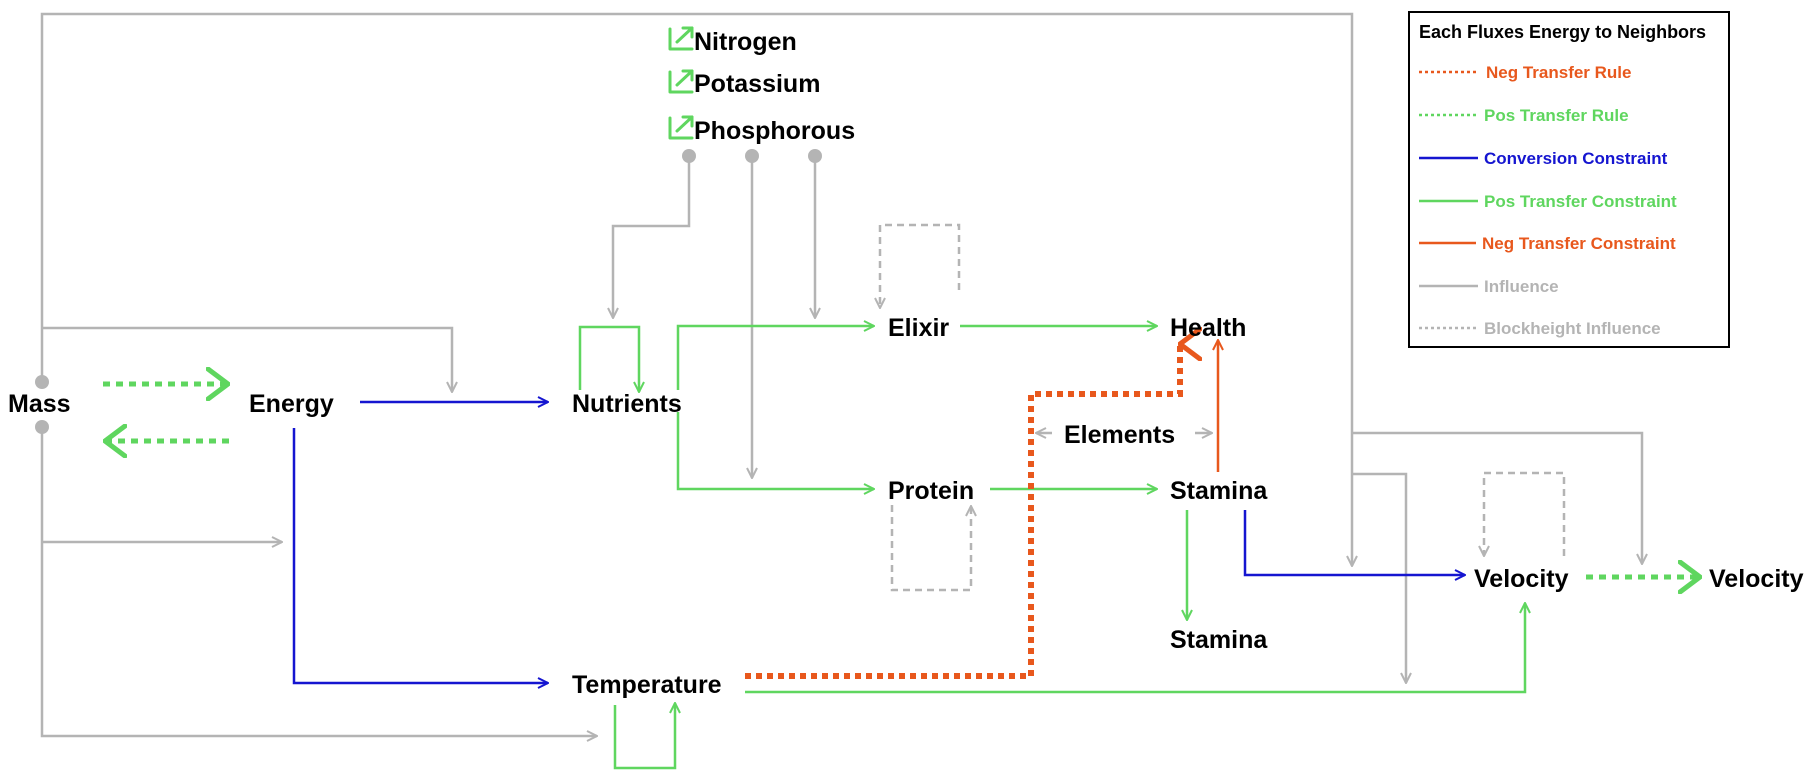  I want to click on nitrogen-input-icon, so click(681, 38).